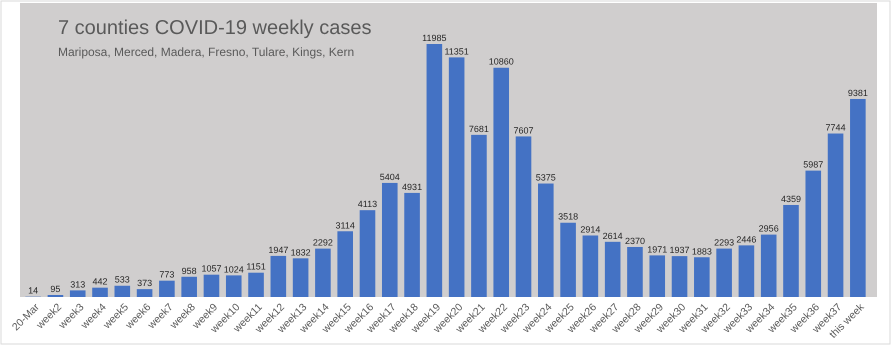 The height and width of the screenshot is (345, 891). Describe the element at coordinates (322, 243) in the screenshot. I see `data-label: 2292` at that location.